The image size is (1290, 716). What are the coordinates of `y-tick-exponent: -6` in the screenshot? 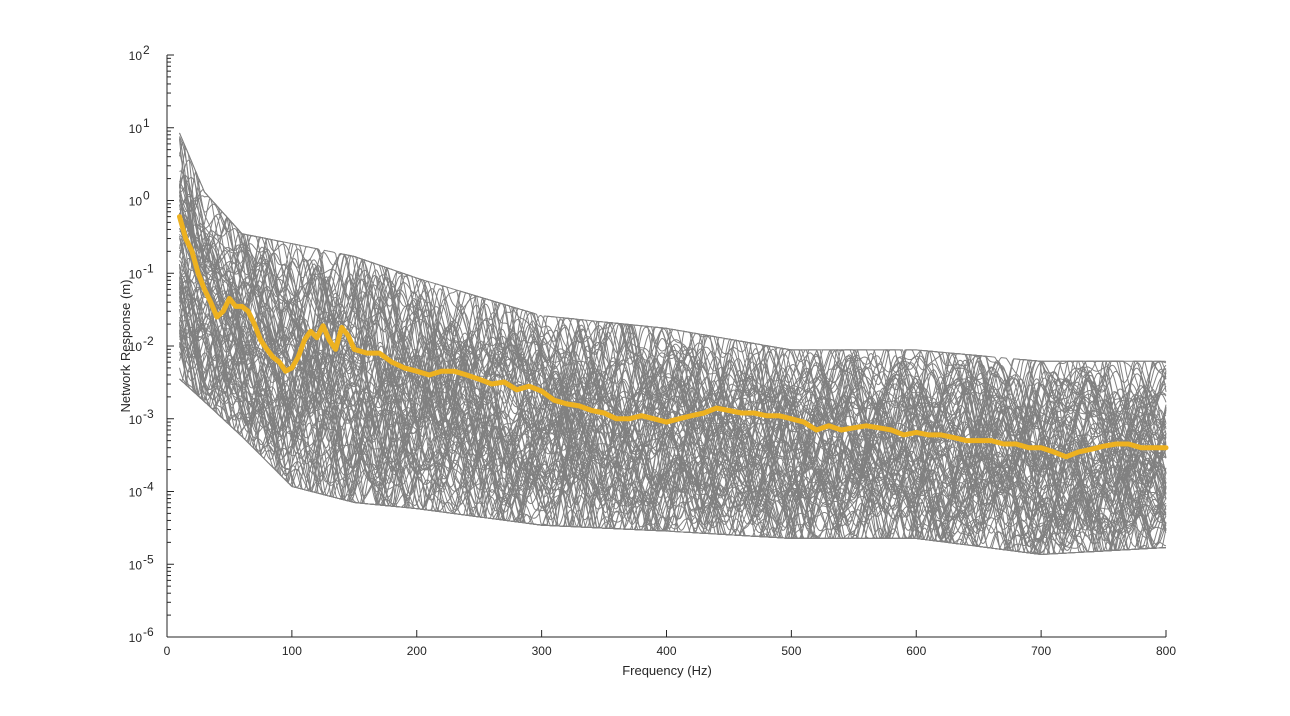 It's located at (148, 632).